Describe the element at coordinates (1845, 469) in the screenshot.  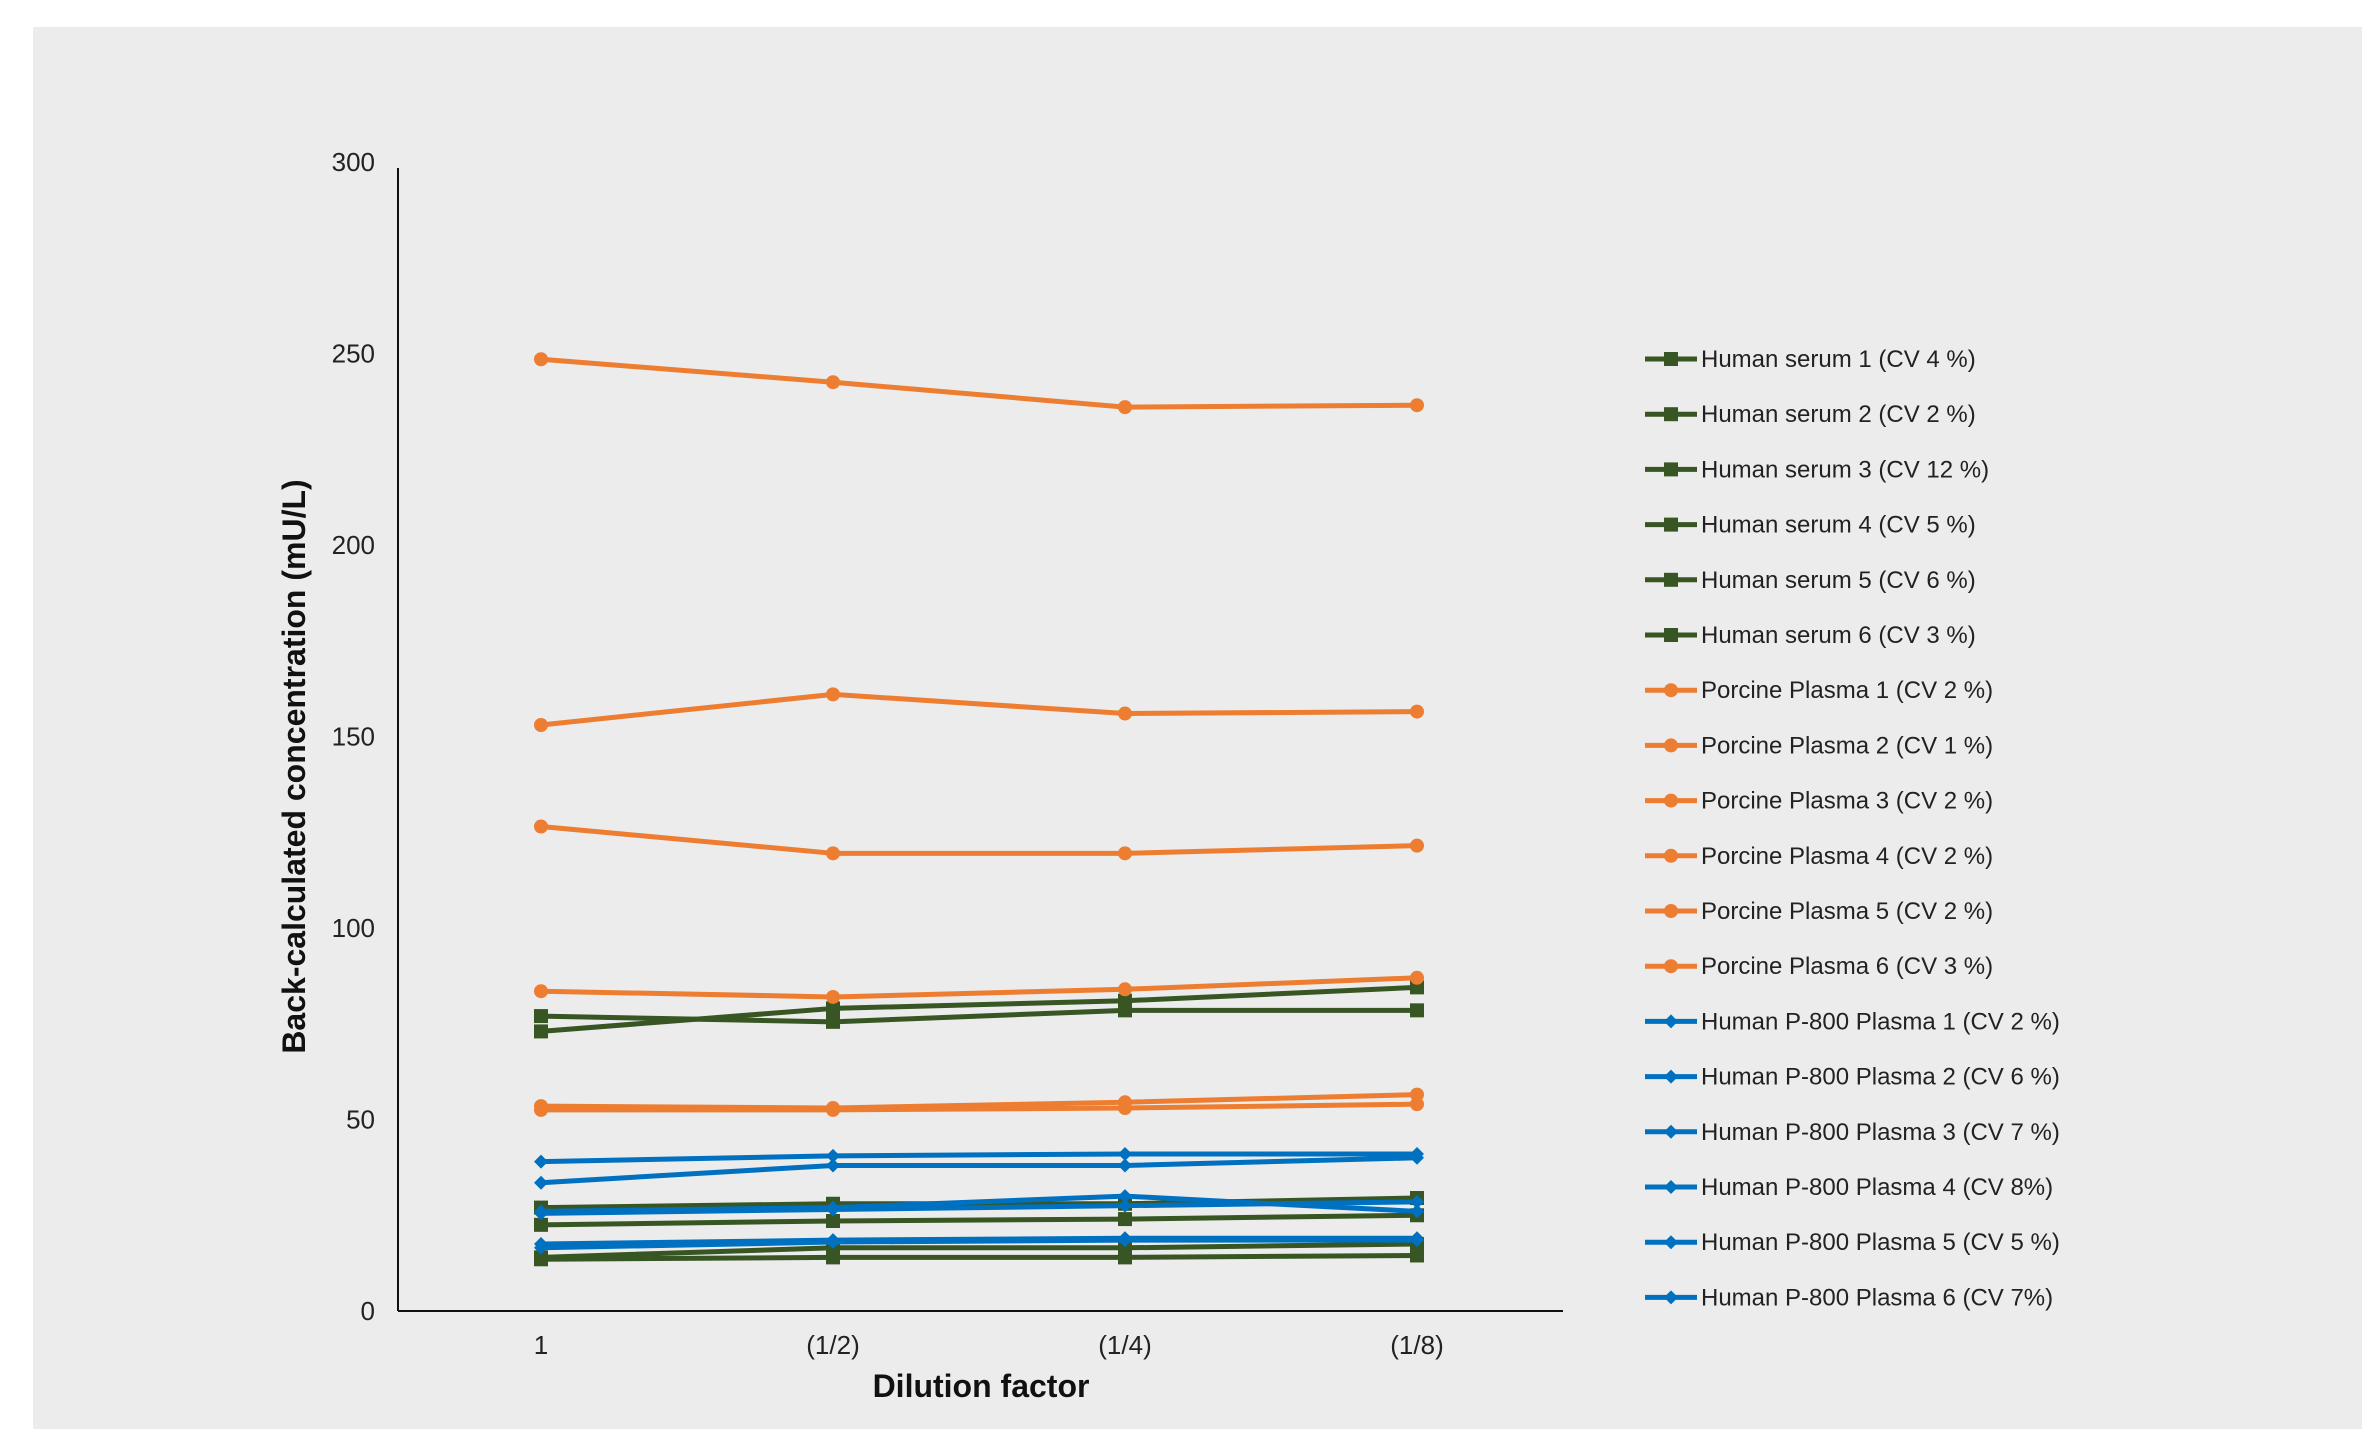
I see `legend-label: Human serum 3 (CV 12 %)` at that location.